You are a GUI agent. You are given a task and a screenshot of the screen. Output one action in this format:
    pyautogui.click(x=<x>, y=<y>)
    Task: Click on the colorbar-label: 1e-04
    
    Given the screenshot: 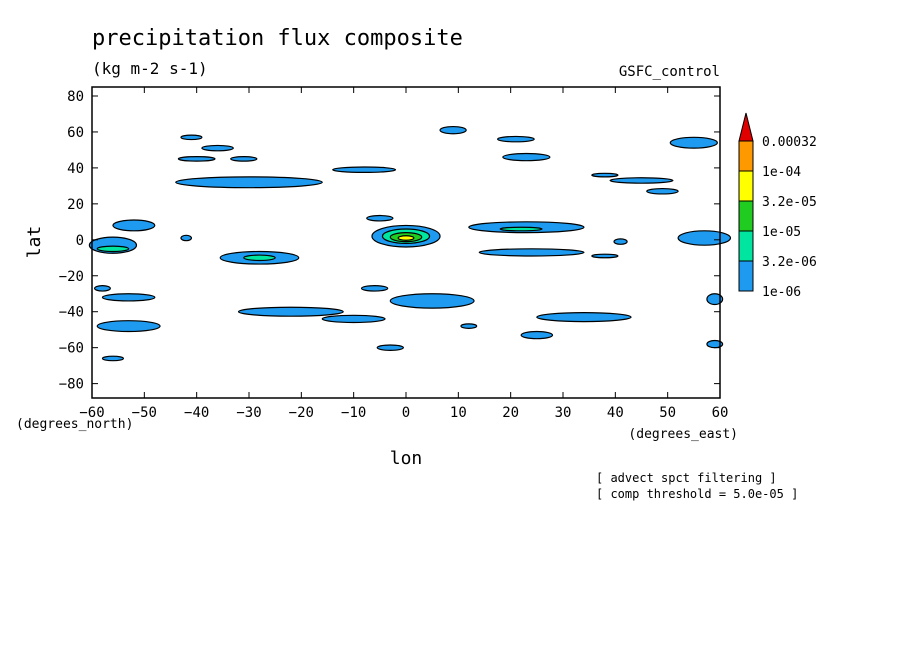 What is the action you would take?
    pyautogui.click(x=781, y=172)
    